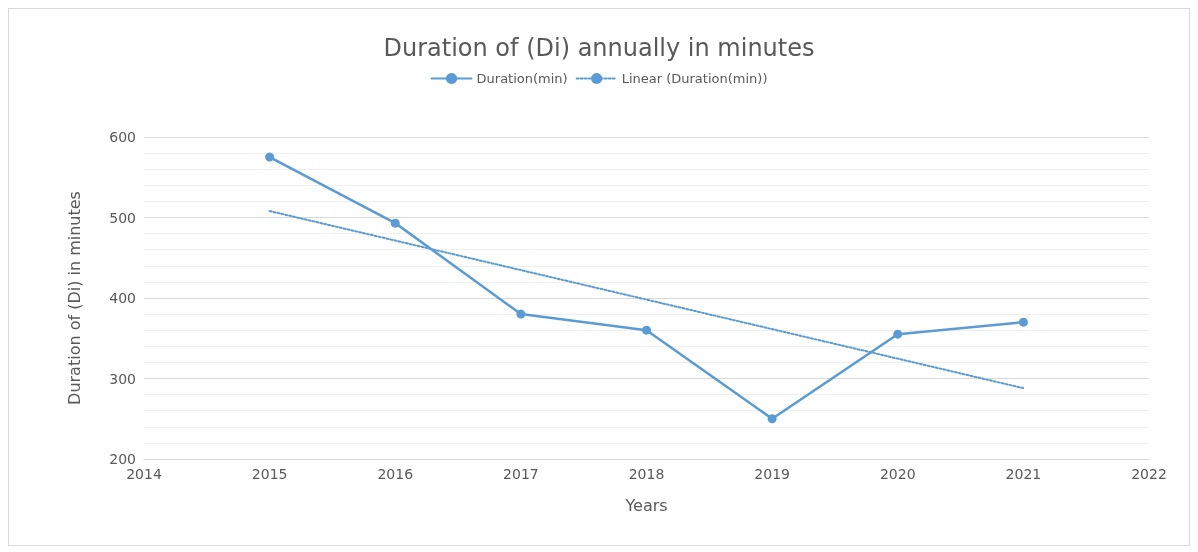 This screenshot has height=552, width=1198. Describe the element at coordinates (1149, 474) in the screenshot. I see `x-tick-label: 2022` at that location.